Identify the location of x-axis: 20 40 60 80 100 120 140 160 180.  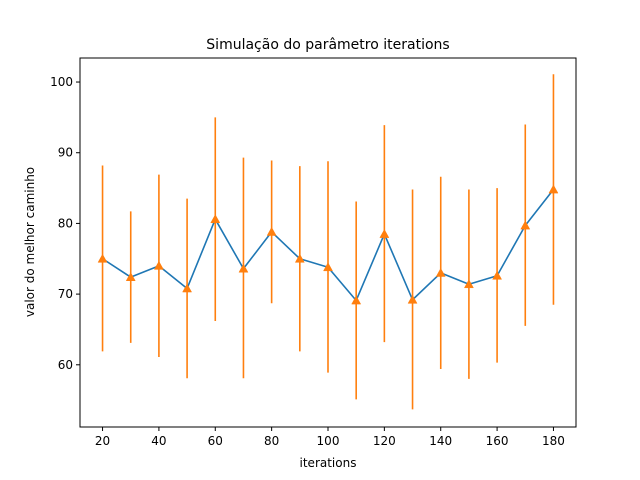
(330, 437).